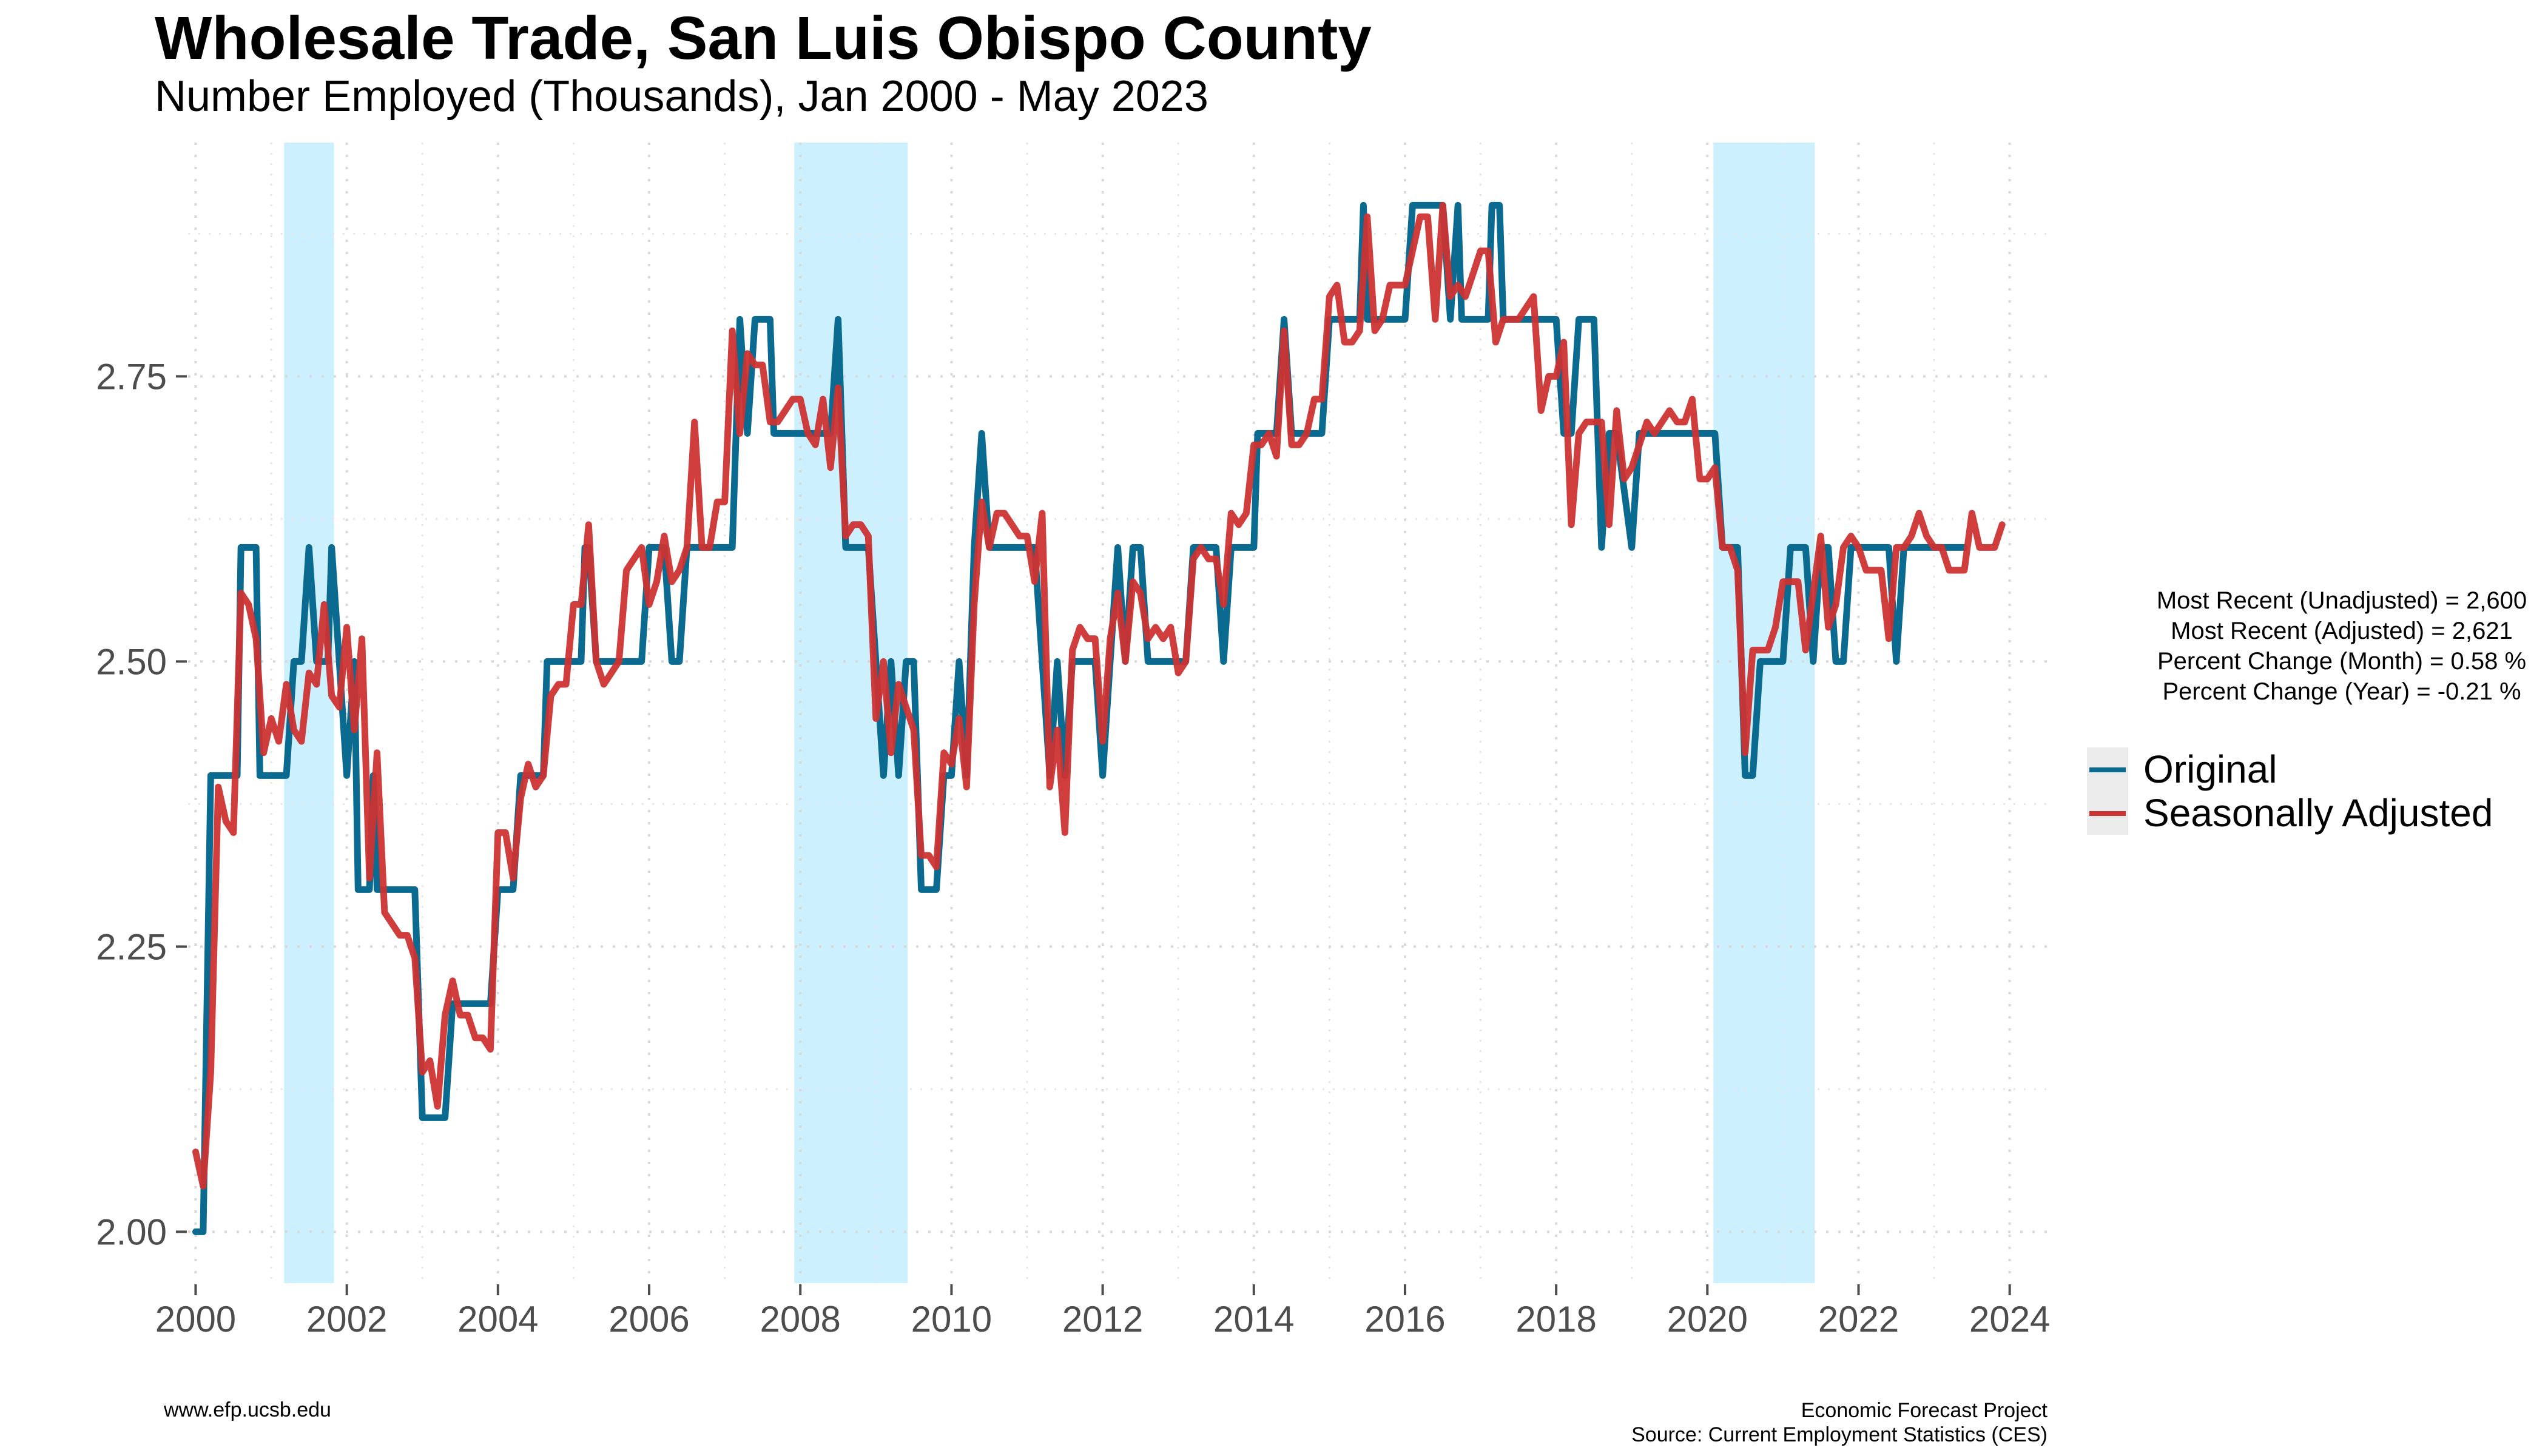 This screenshot has width=2548, height=1456. Describe the element at coordinates (2342, 661) in the screenshot. I see `stat-percent-change-month: Percent Change (Month) = 0.58 %` at that location.